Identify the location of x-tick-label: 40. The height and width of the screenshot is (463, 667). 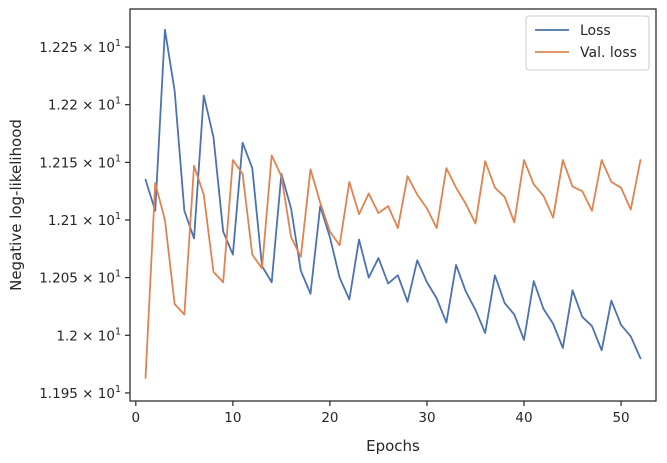
(523, 418).